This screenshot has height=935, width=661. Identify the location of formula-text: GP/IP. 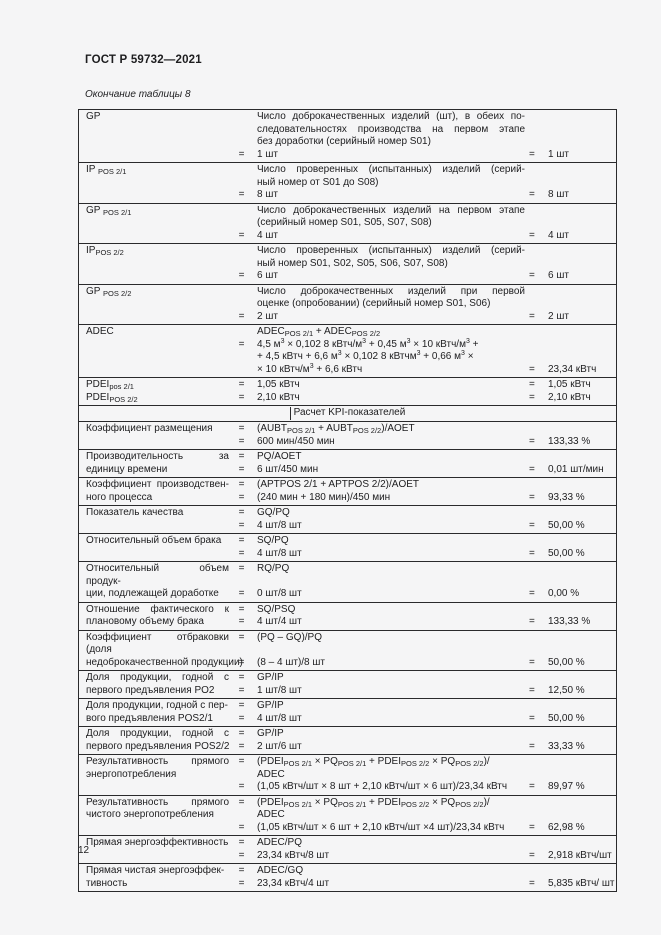
(270, 677).